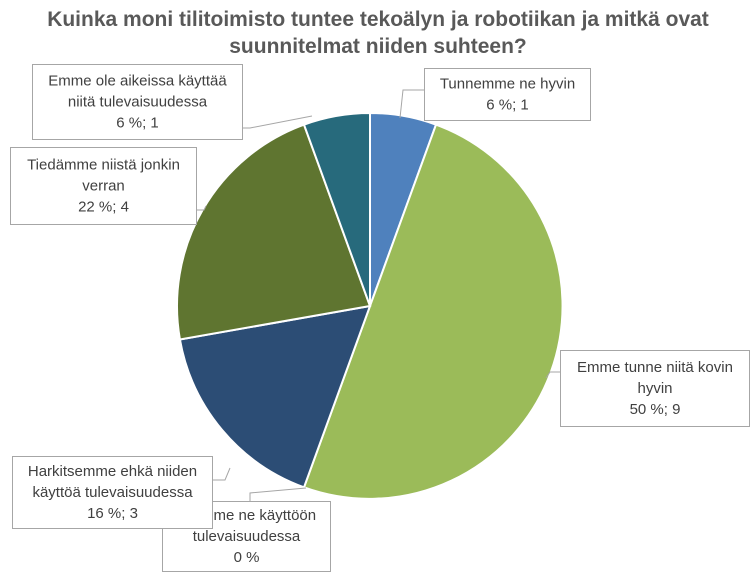 The height and width of the screenshot is (582, 756). I want to click on slice-label-4-line-2: 22 %; 4, so click(103, 207).